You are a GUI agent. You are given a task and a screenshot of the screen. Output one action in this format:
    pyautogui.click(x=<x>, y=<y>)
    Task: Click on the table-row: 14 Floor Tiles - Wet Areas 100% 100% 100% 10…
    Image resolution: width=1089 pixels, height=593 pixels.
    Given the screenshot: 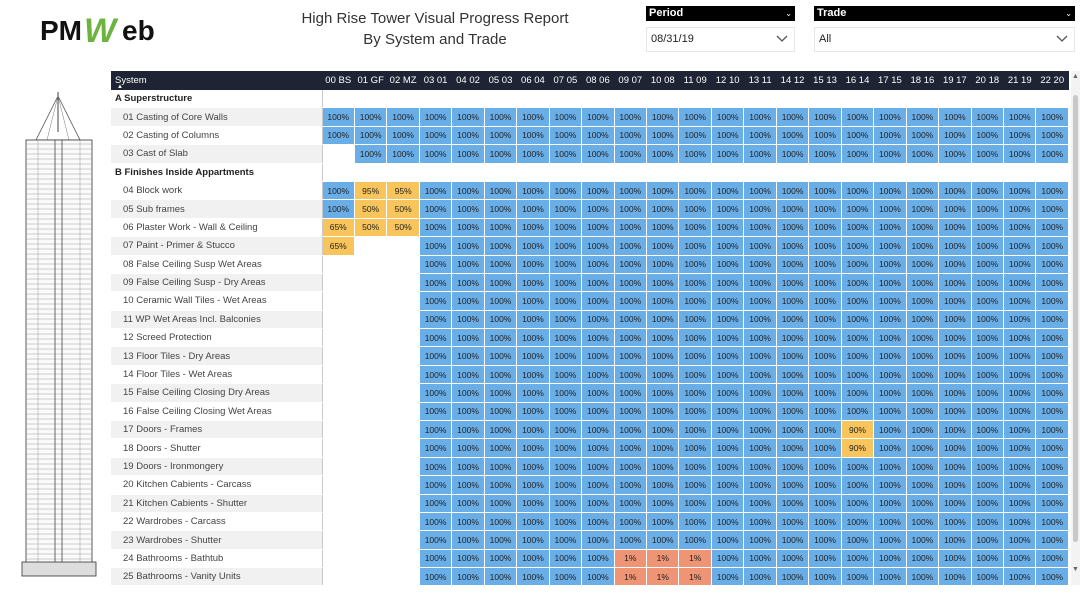 What is the action you would take?
    pyautogui.click(x=590, y=375)
    